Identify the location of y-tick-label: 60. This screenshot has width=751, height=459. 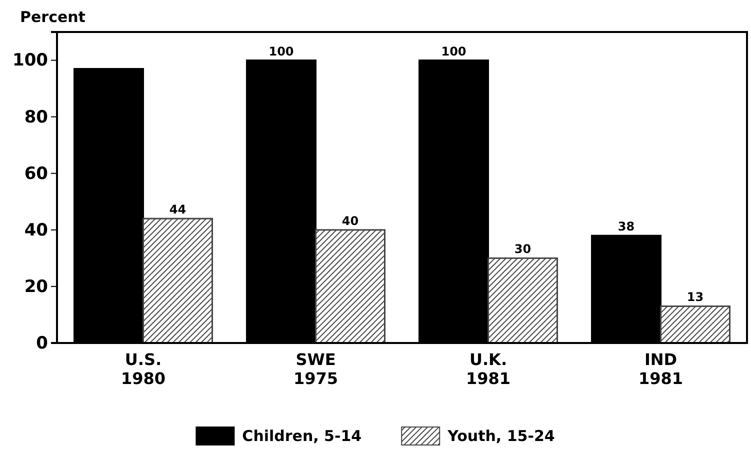
(36, 174).